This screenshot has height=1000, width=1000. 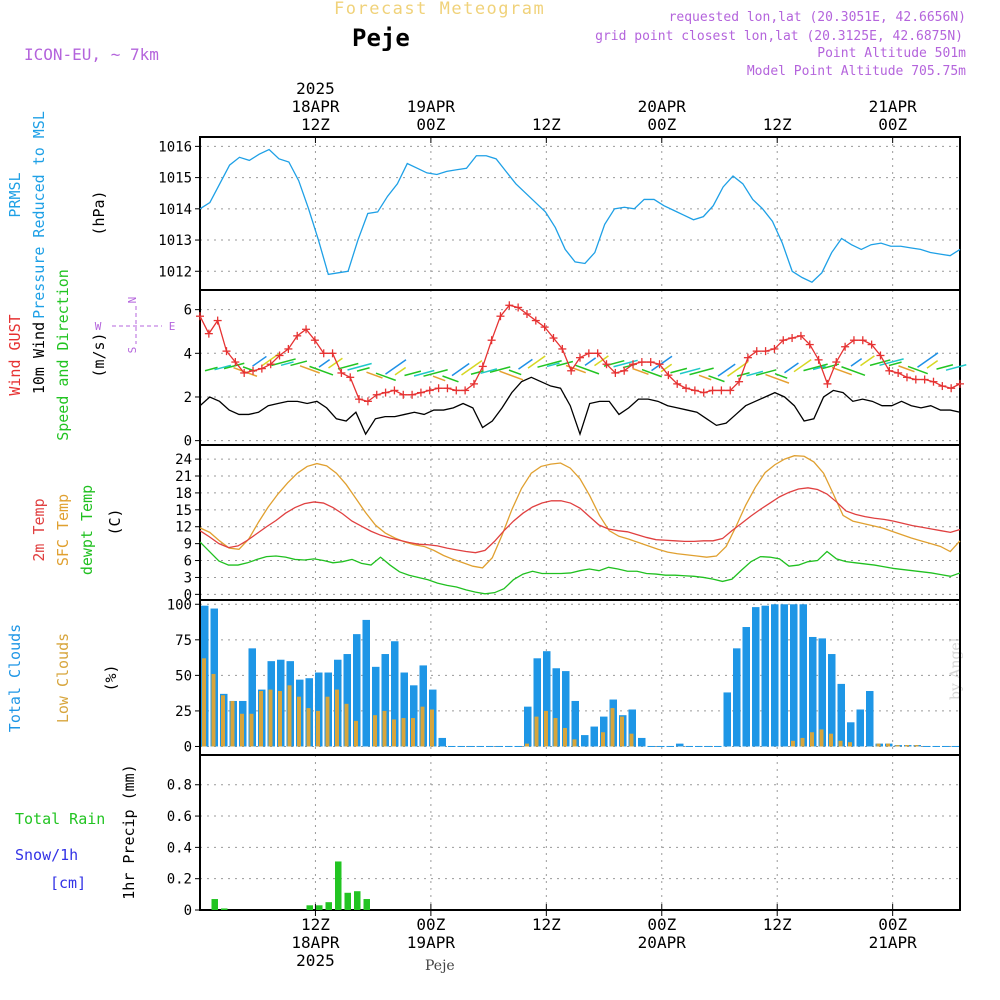 What do you see at coordinates (580, 512) in the screenshot?
I see `sfc-temp-series` at bounding box center [580, 512].